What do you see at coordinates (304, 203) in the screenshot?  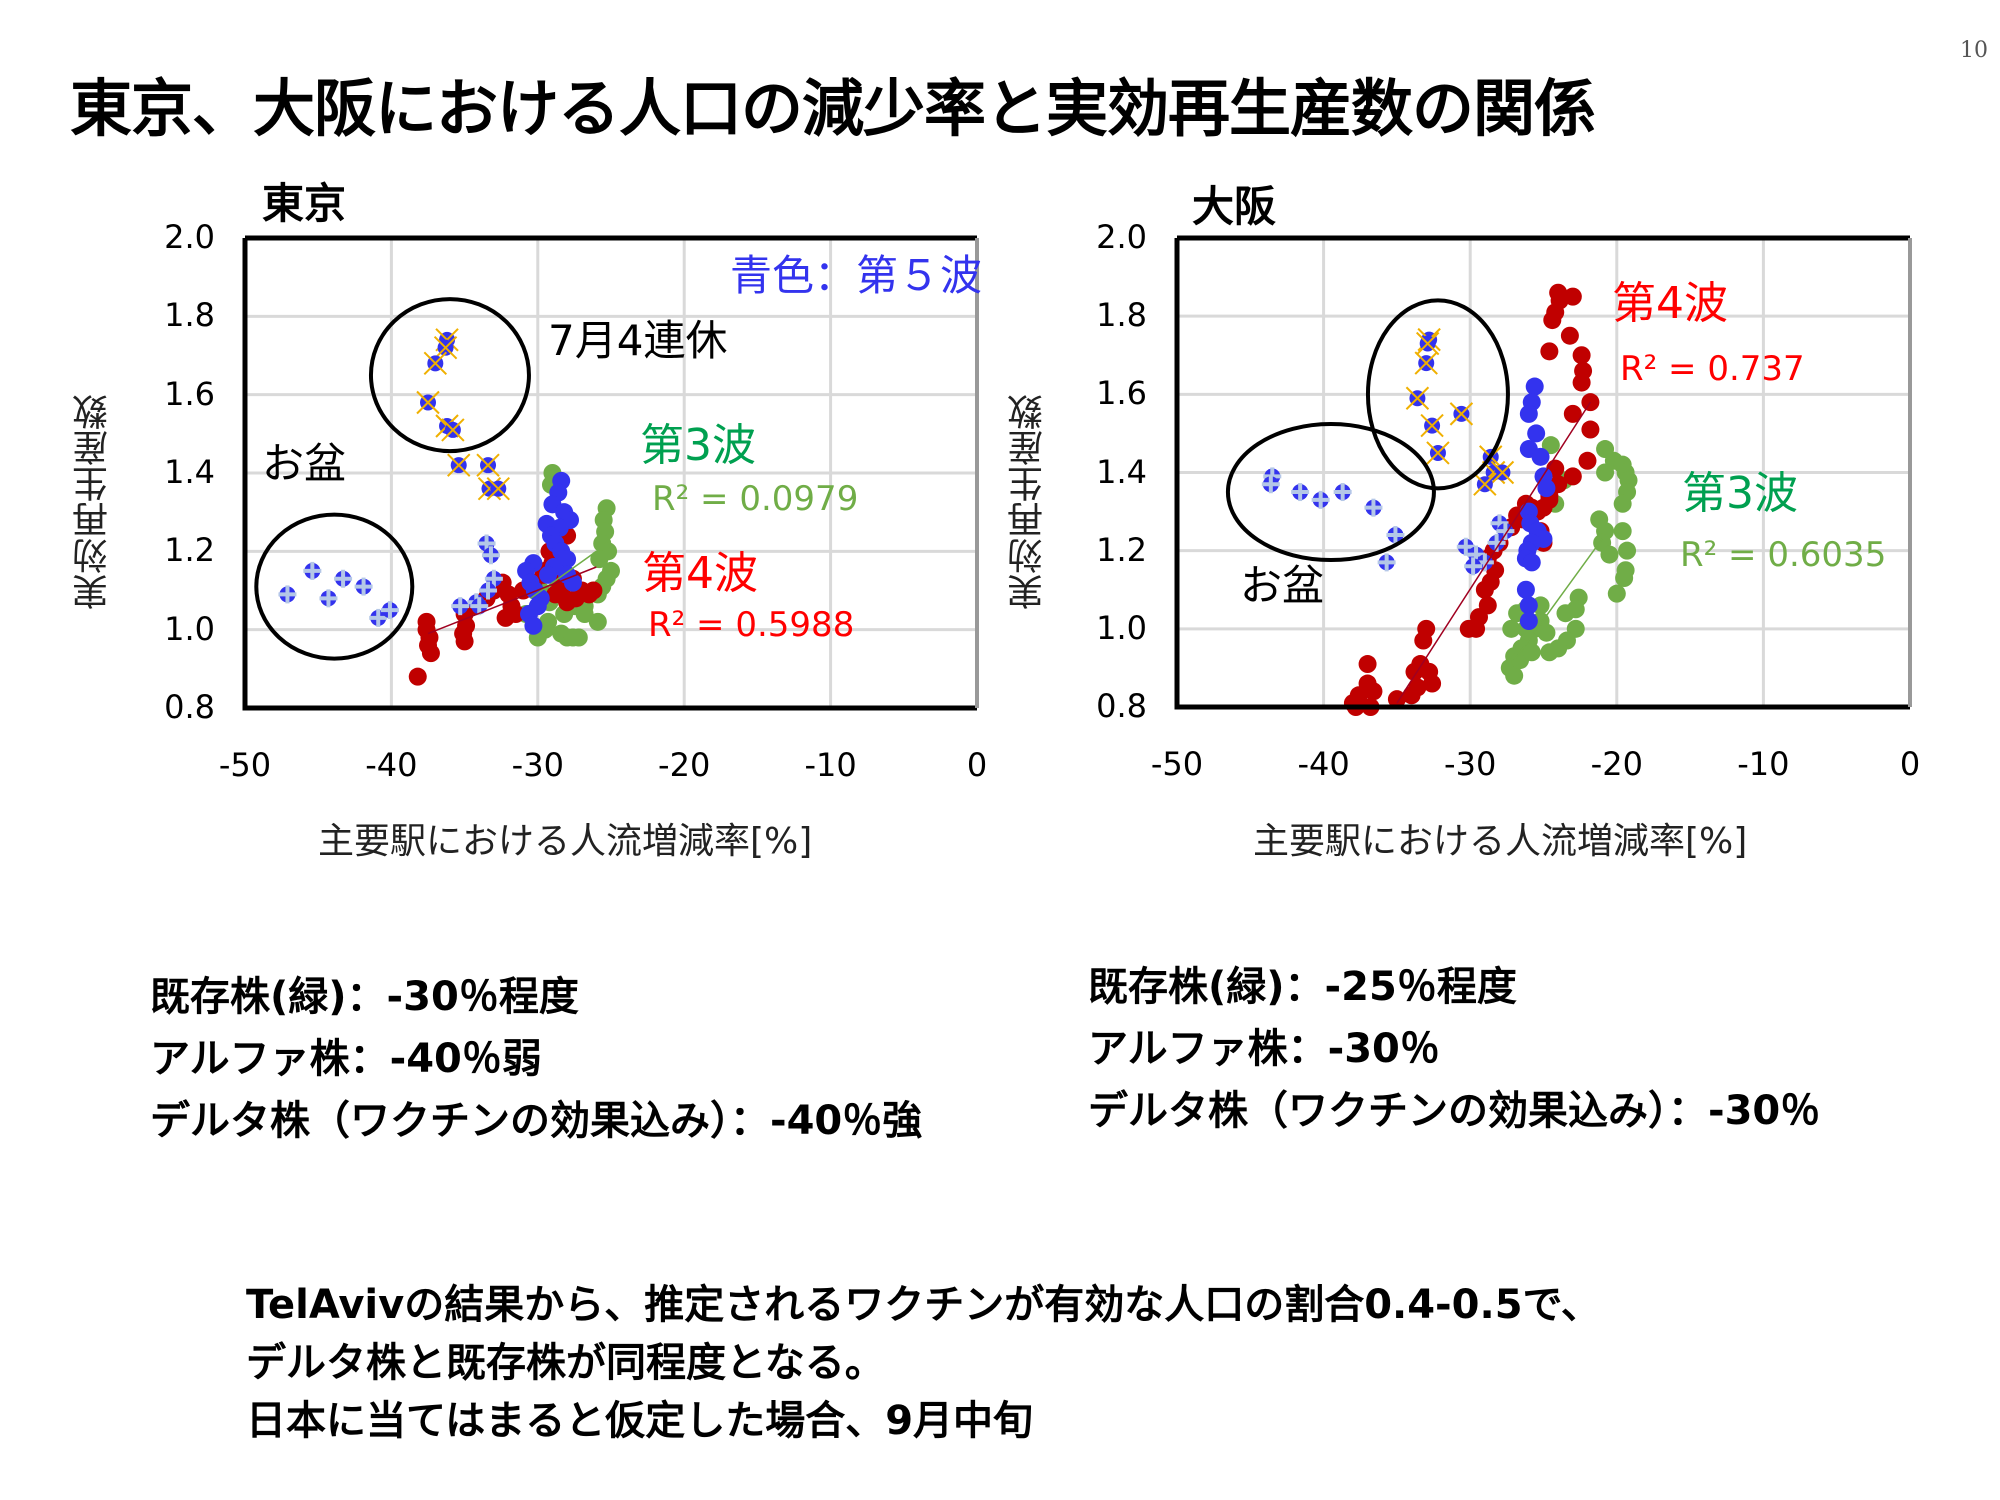 I see `tokyo-chart-title: 東京` at bounding box center [304, 203].